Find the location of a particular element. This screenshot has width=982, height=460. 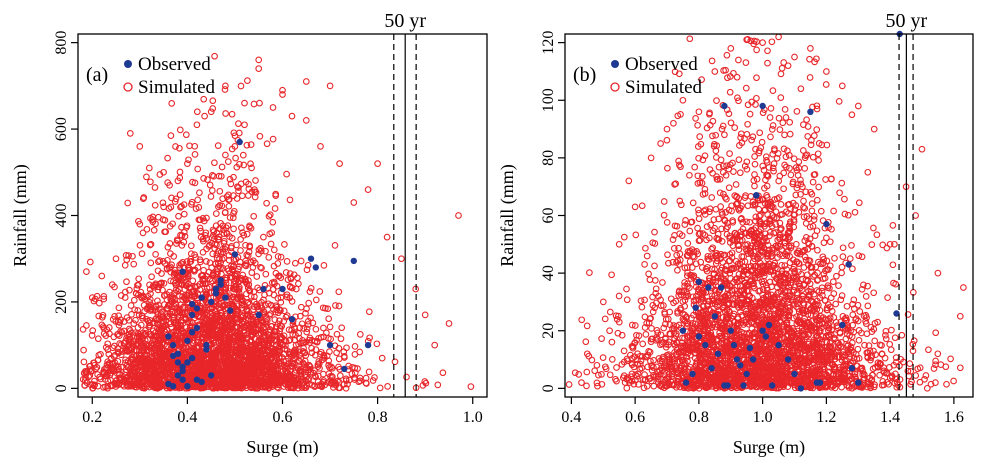

legend-observed-marker is located at coordinates (128, 64).